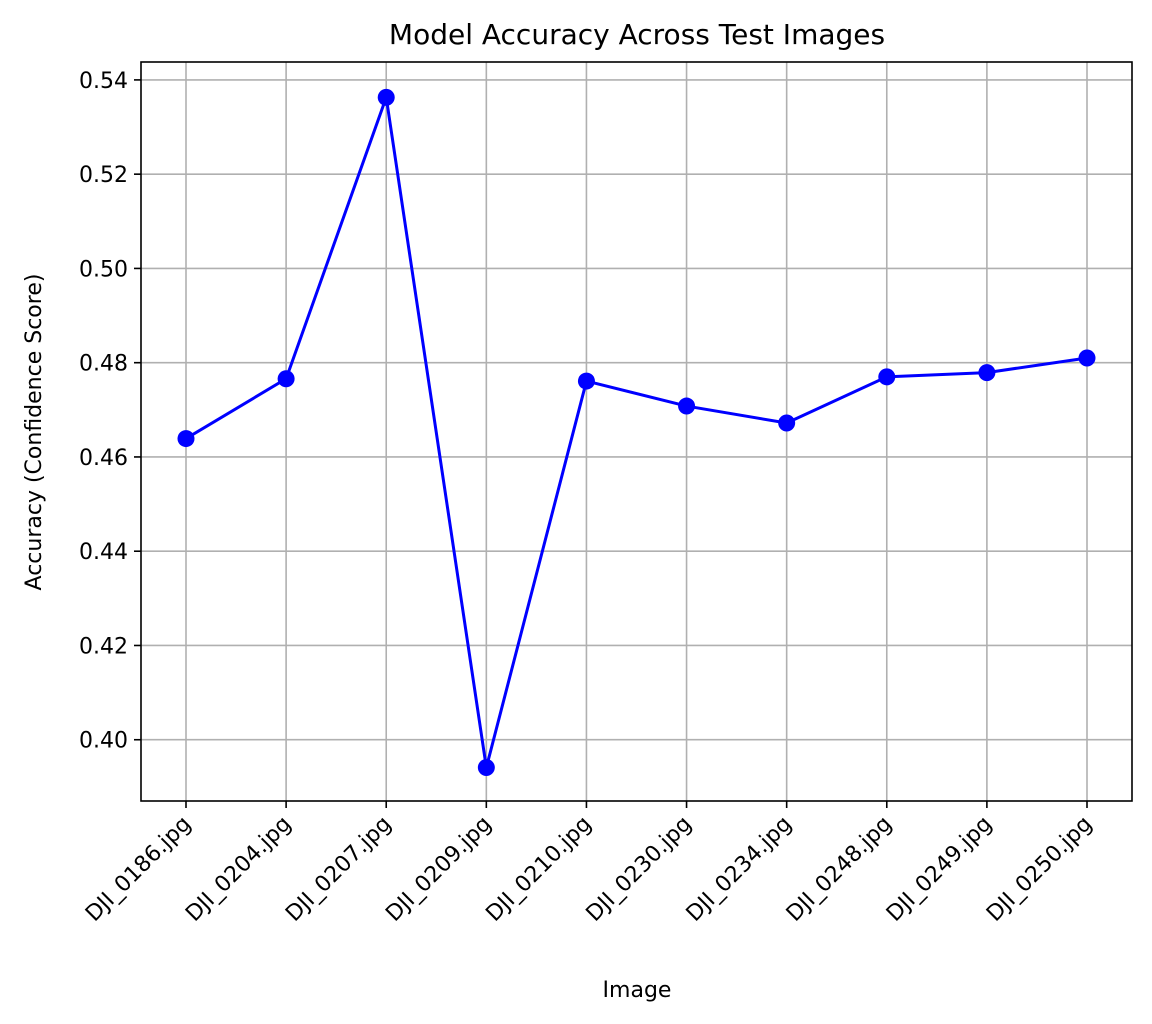 Image resolution: width=1152 pixels, height=1024 pixels. Describe the element at coordinates (739, 869) in the screenshot. I see `x-tick-label: DJI_0234.jpg` at that location.